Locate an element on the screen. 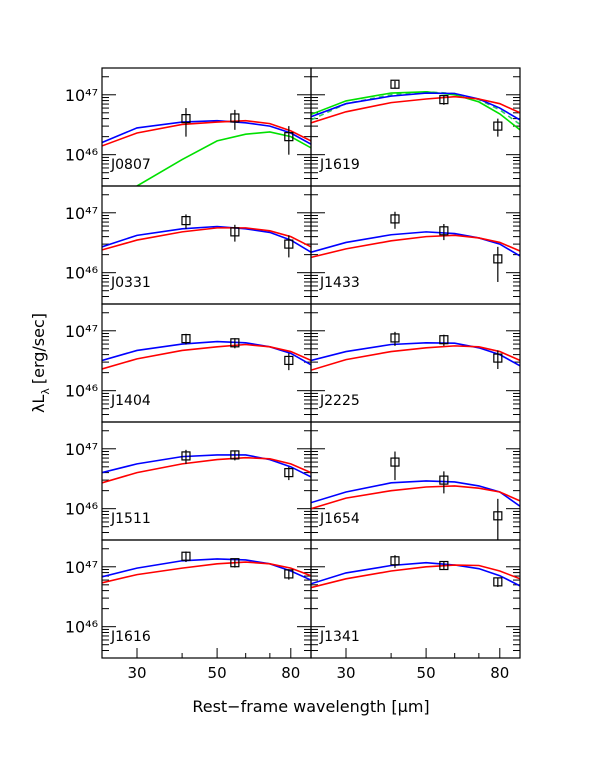 The image size is (590, 763). panel-label: J1433 is located at coordinates (339, 283).